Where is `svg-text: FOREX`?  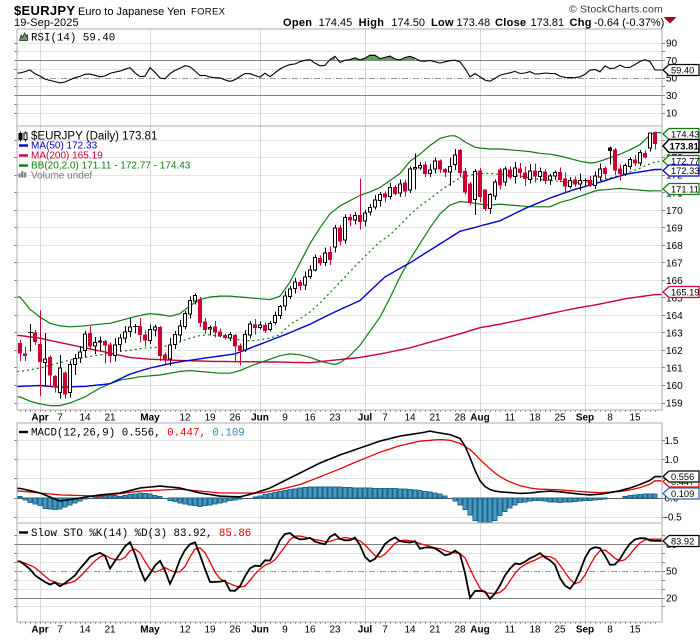 svg-text: FOREX is located at coordinates (208, 12).